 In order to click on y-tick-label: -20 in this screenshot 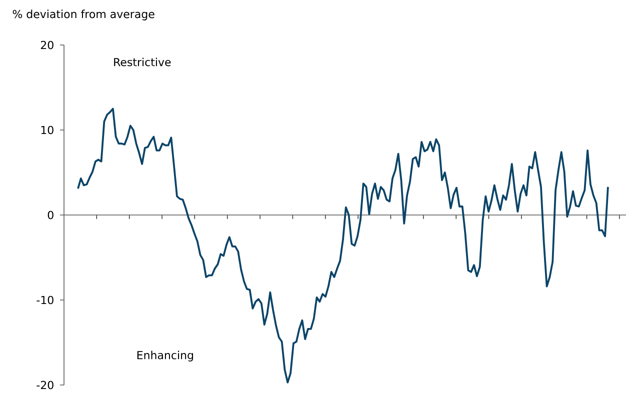, I will do `click(45, 385)`.